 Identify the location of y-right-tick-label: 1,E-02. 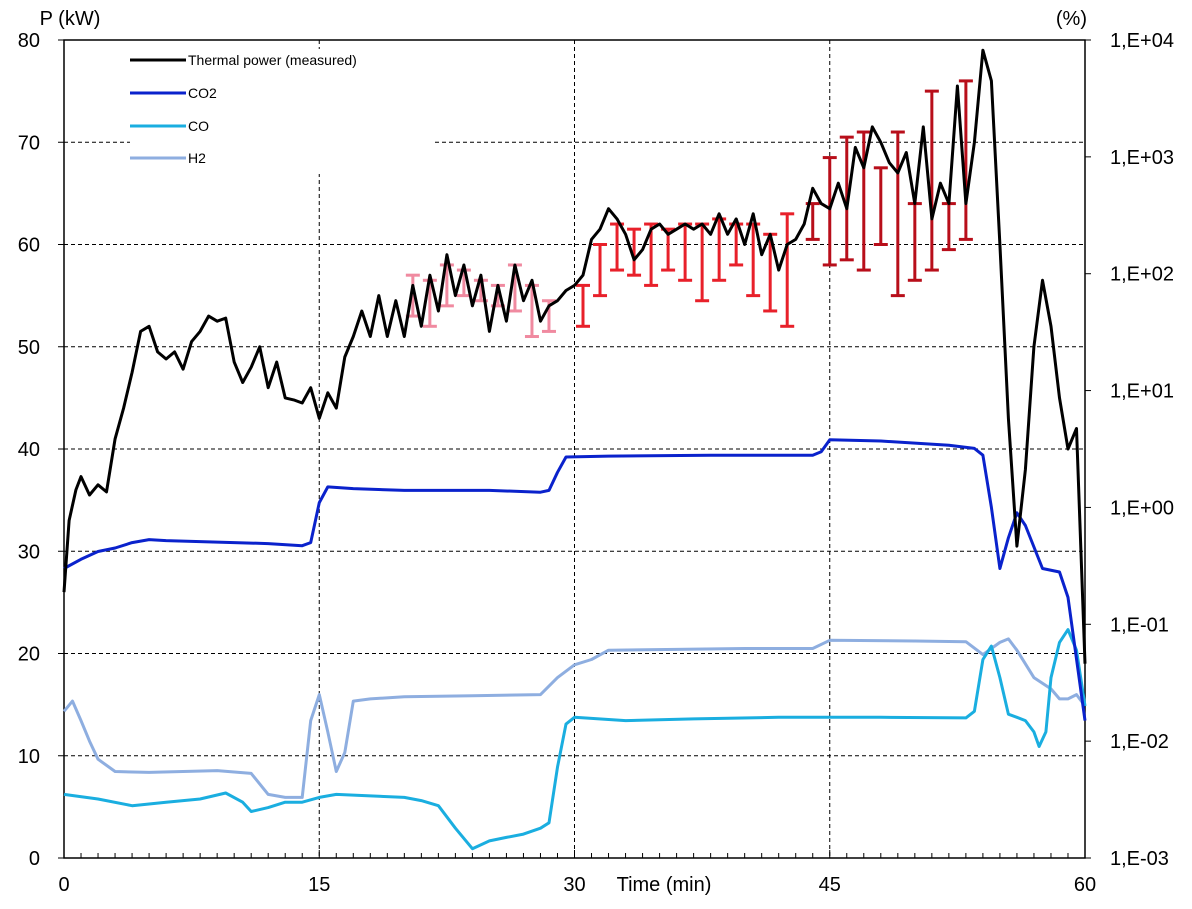
(1139, 742).